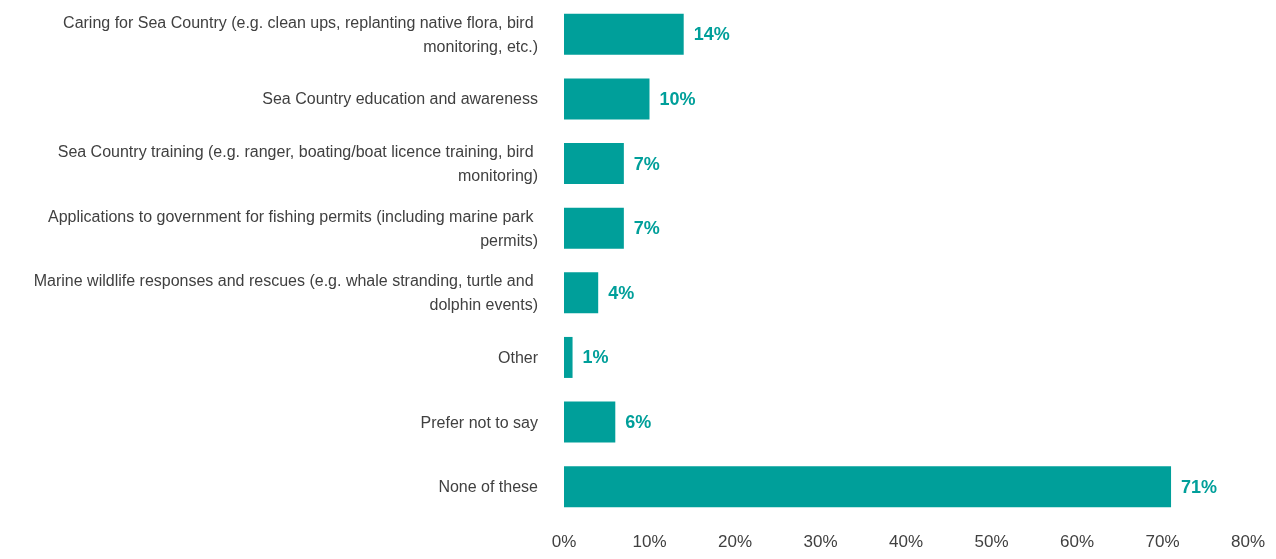 The height and width of the screenshot is (559, 1276). What do you see at coordinates (400, 99) in the screenshot?
I see `y-tick-label: Sea Country education and awareness` at bounding box center [400, 99].